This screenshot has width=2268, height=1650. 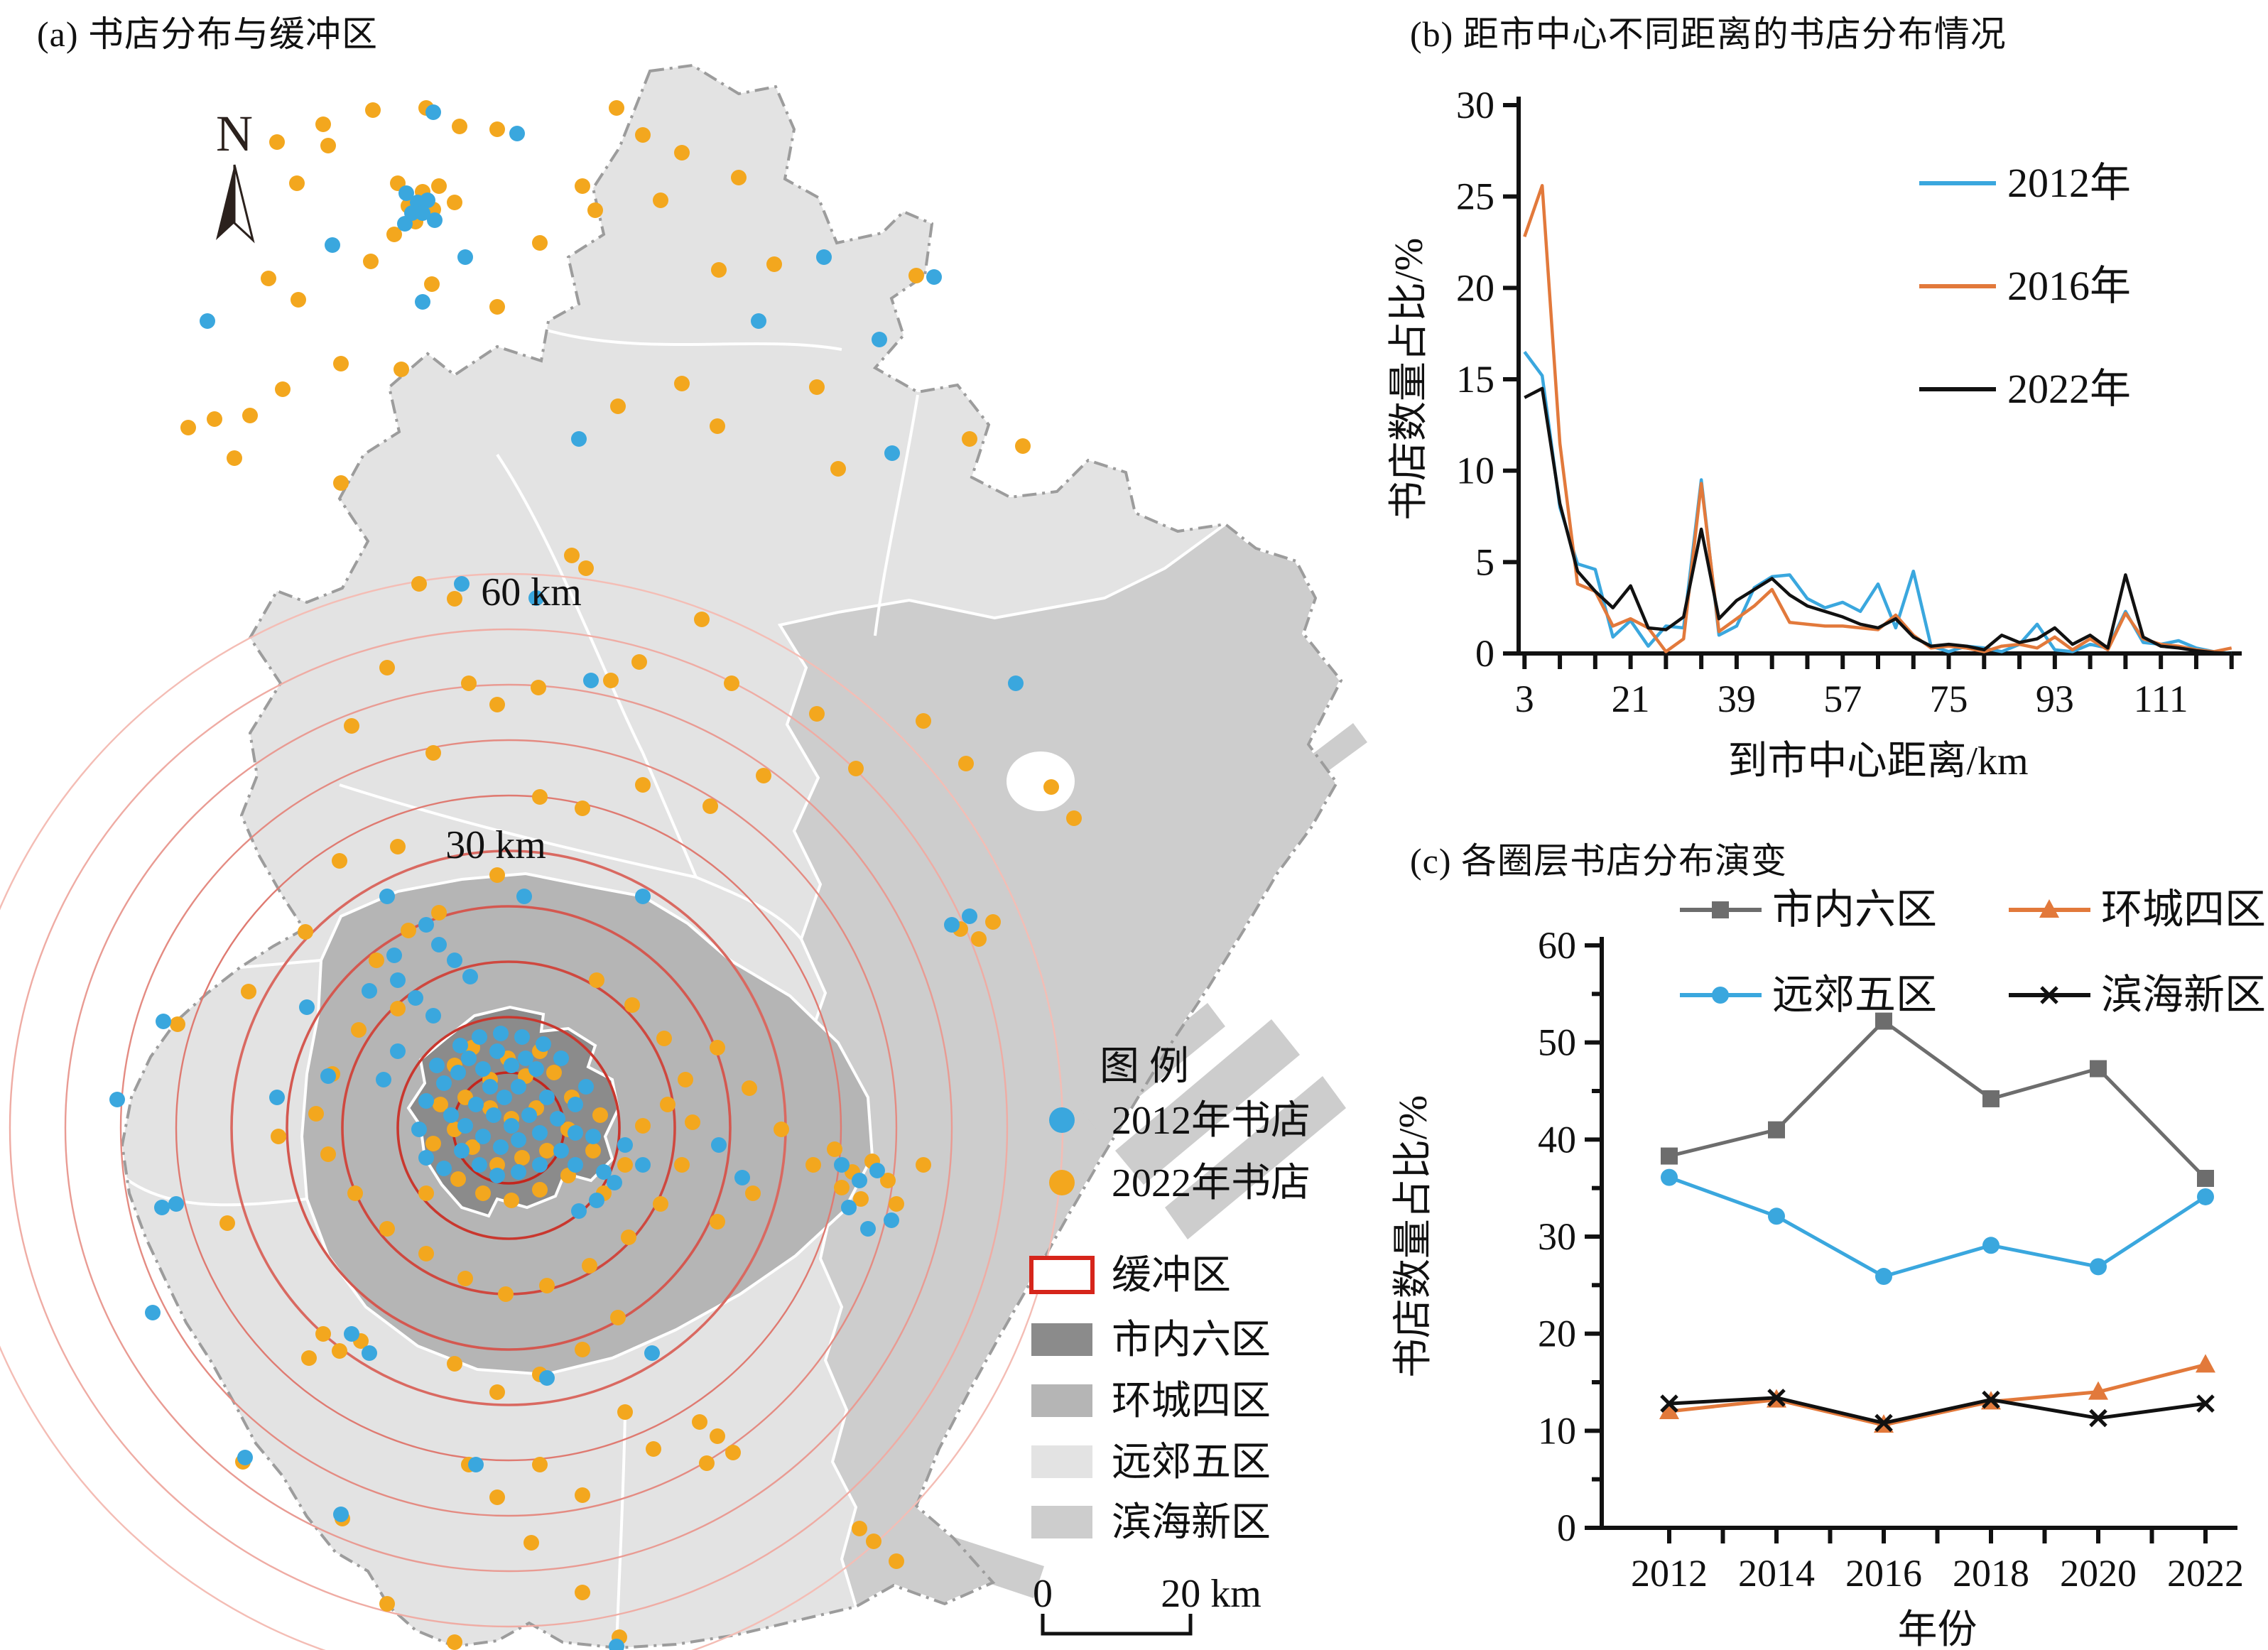 I want to click on legend-entry-label: 市内六区, so click(x=1854, y=910).